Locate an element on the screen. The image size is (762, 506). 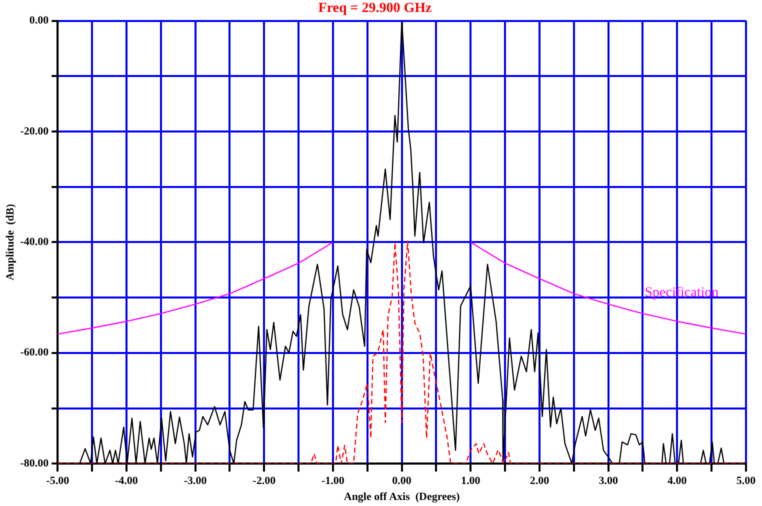
y-tick-label: 0.00 is located at coordinates (39, 20).